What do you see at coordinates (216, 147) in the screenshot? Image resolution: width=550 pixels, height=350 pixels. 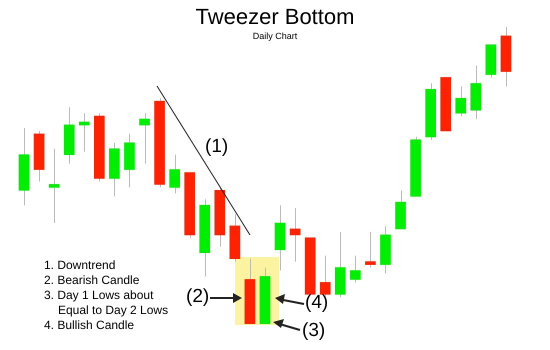 I see `annotation: (1)` at bounding box center [216, 147].